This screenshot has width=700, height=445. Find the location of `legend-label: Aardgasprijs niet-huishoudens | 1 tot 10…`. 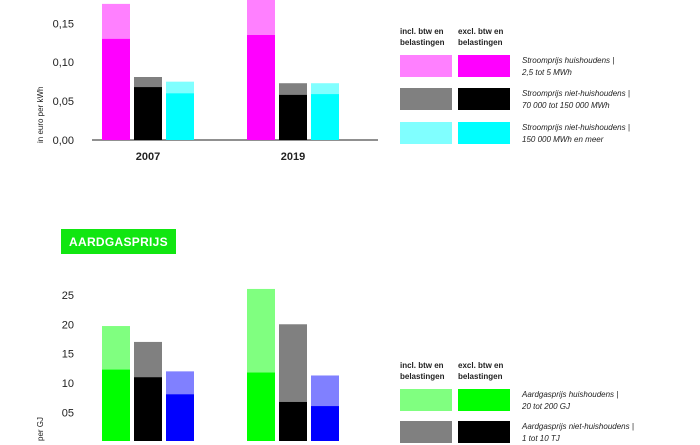

legend-label: Aardgasprijs niet-huishoudens | 1 tot 10… is located at coordinates (578, 432).